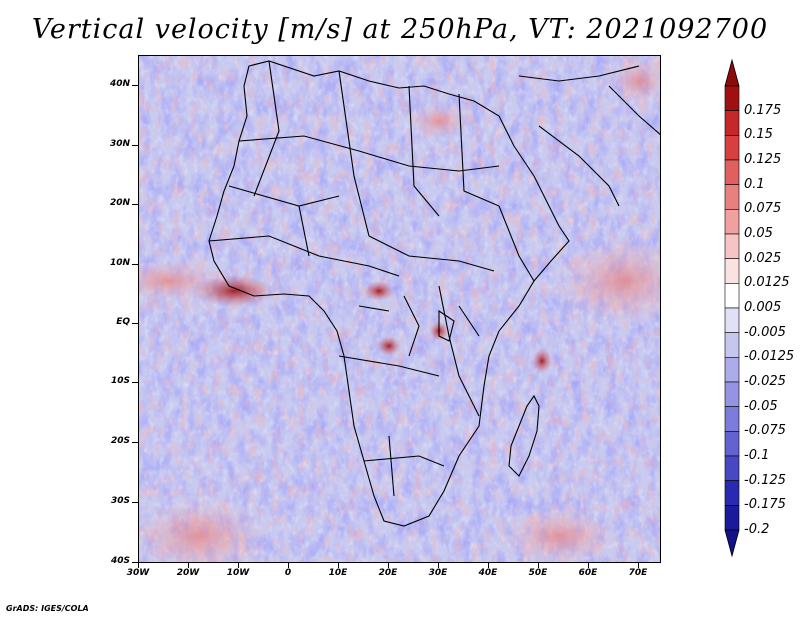  What do you see at coordinates (757, 455) in the screenshot?
I see `colorbar-level-label: -0.1` at bounding box center [757, 455].